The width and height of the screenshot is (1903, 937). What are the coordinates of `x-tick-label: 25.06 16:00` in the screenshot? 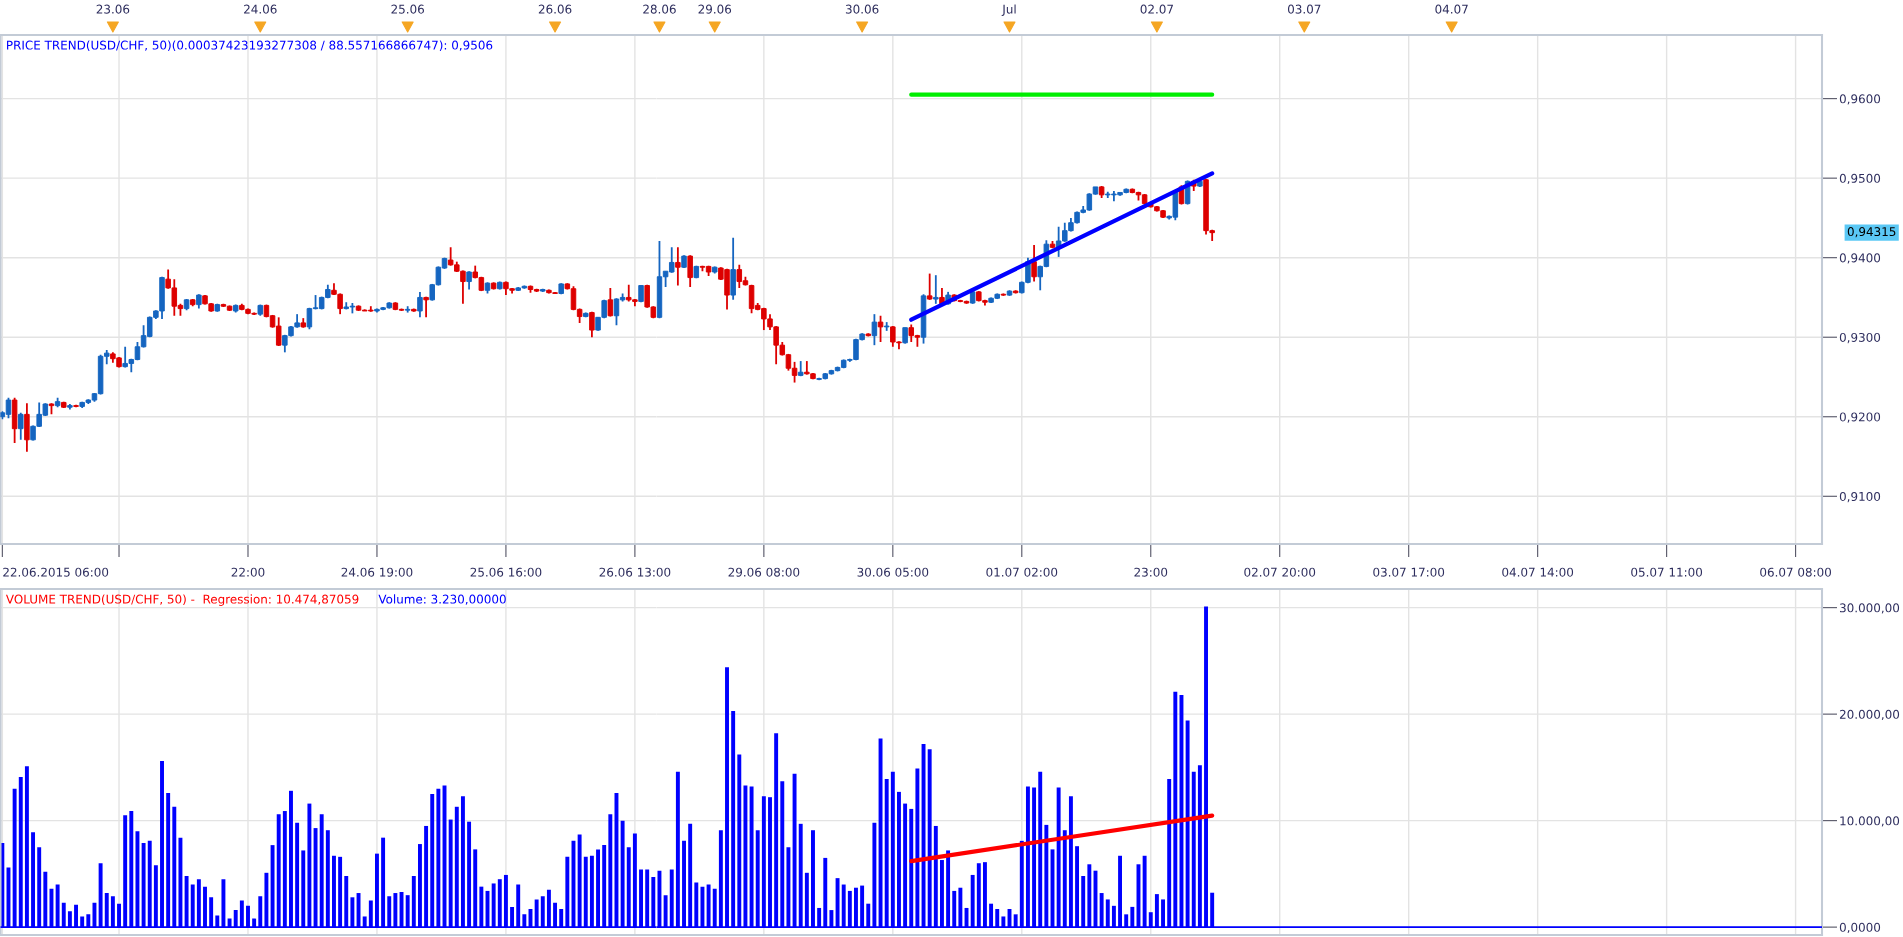 It's located at (506, 572).